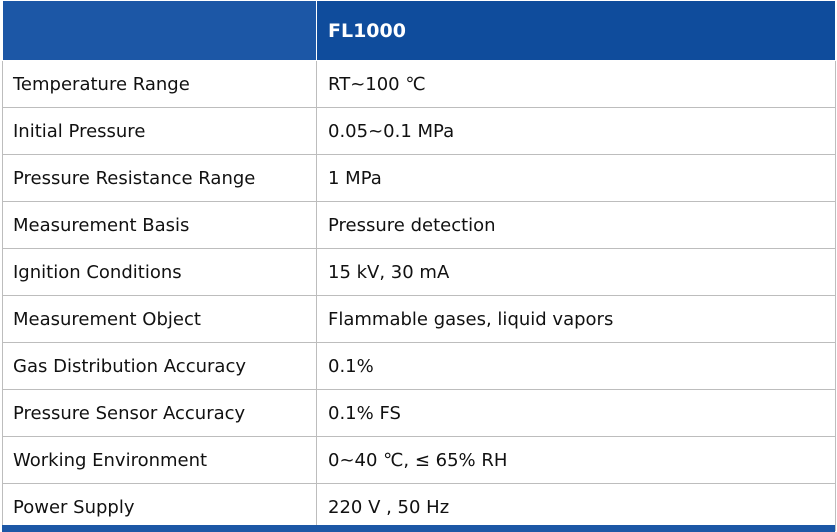  I want to click on row-value: Pressure detection, so click(576, 225).